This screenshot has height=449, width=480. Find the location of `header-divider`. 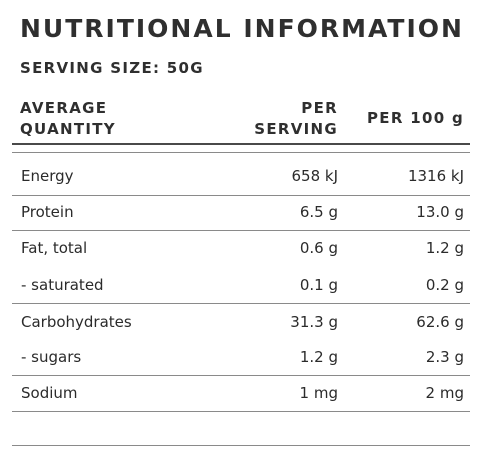

header-divider is located at coordinates (241, 144).